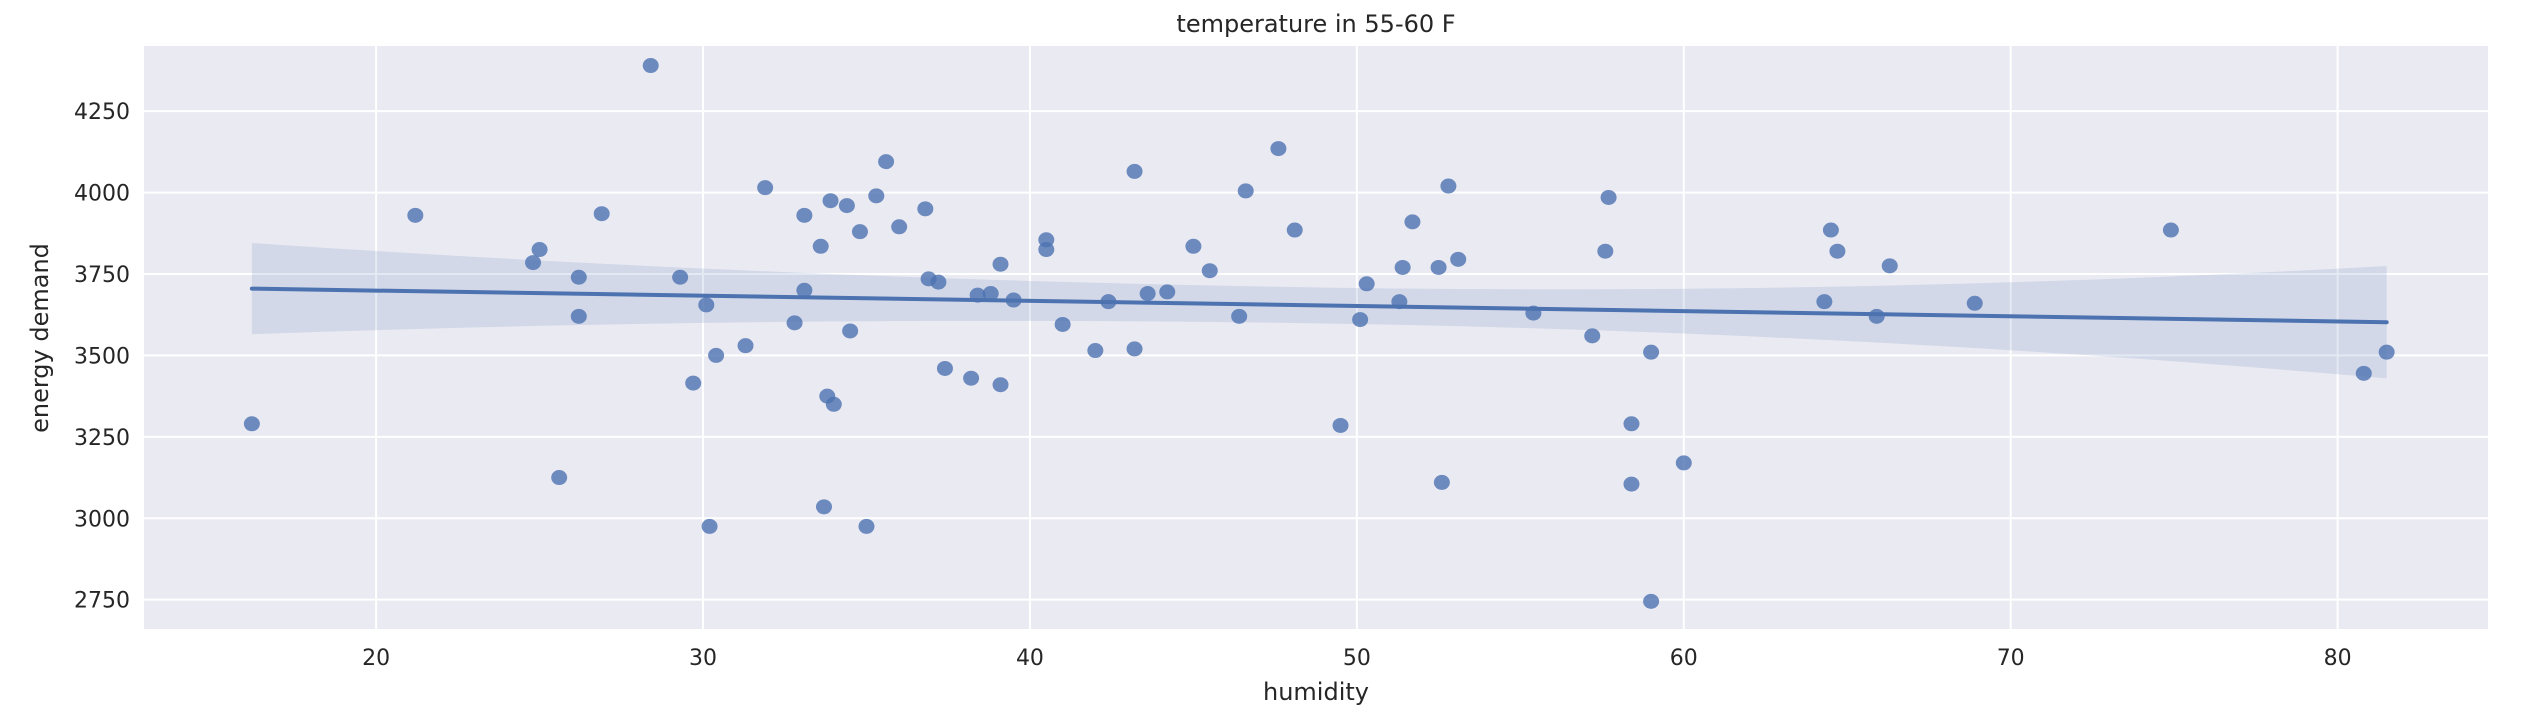 Image resolution: width=2534 pixels, height=714 pixels. What do you see at coordinates (1316, 692) in the screenshot?
I see `x-axis-label: humidity` at bounding box center [1316, 692].